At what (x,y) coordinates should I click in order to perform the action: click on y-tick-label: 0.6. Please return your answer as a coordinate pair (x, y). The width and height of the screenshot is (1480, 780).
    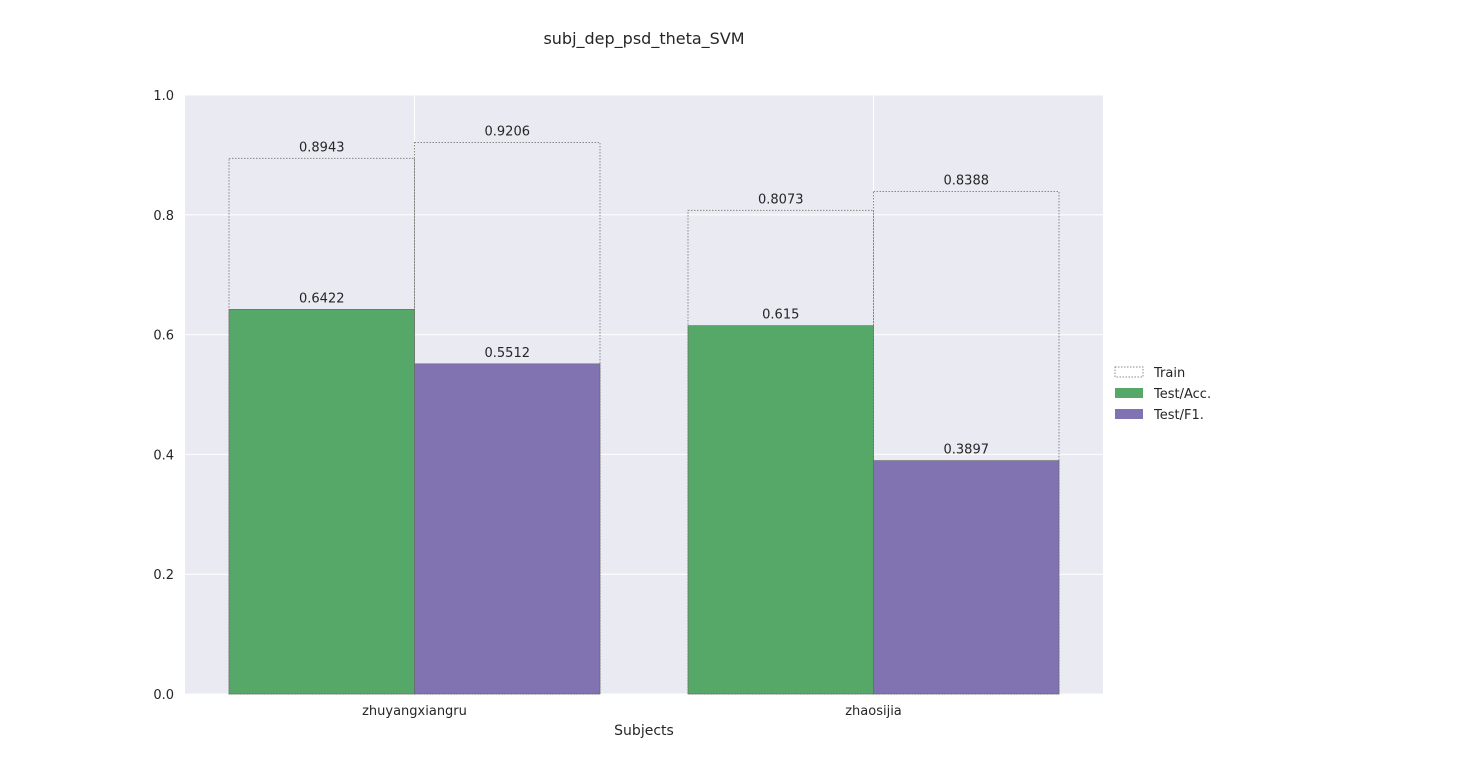
    Looking at the image, I should click on (163, 336).